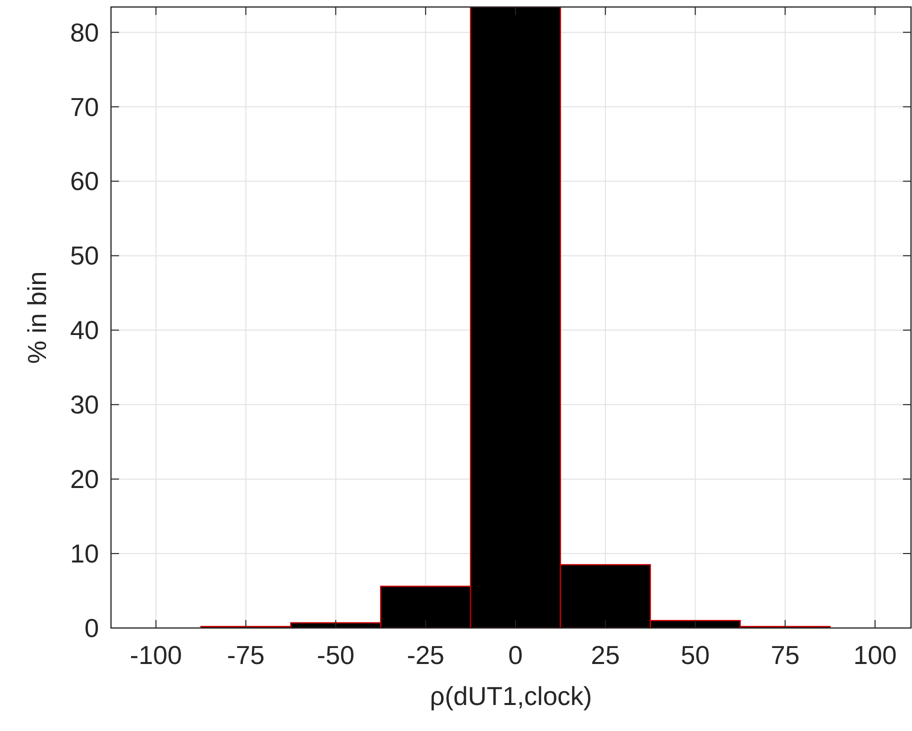 The width and height of the screenshot is (912, 731). I want to click on x-tick-label: 75, so click(785, 655).